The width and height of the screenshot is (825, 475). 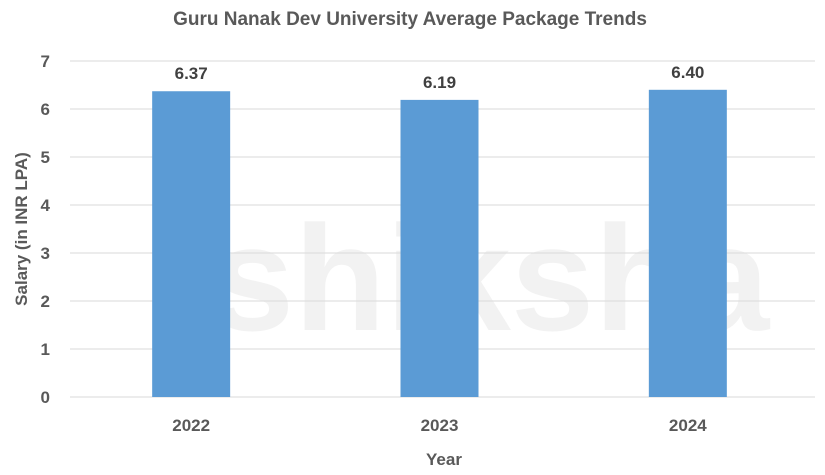 What do you see at coordinates (45, 349) in the screenshot?
I see `y-tick-label: 1` at bounding box center [45, 349].